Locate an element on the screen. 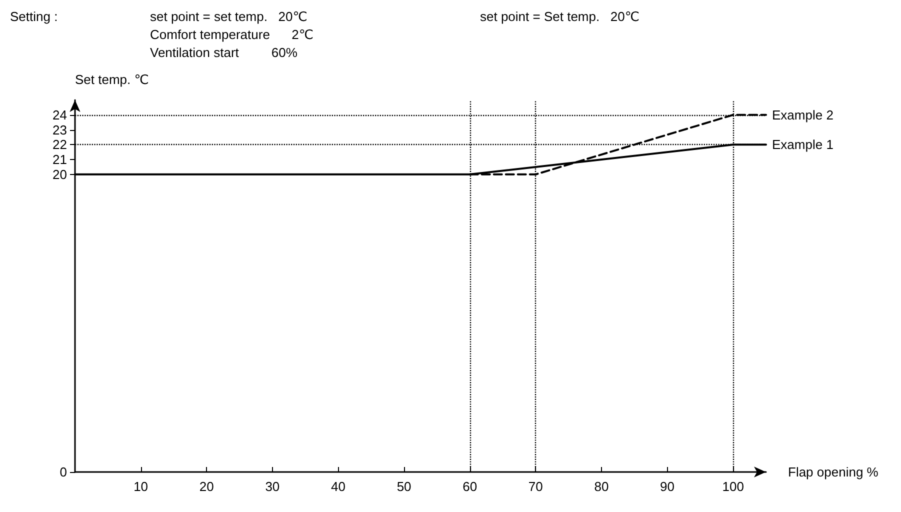 This screenshot has height=512, width=901. y-tick-label: 22 is located at coordinates (59, 144).